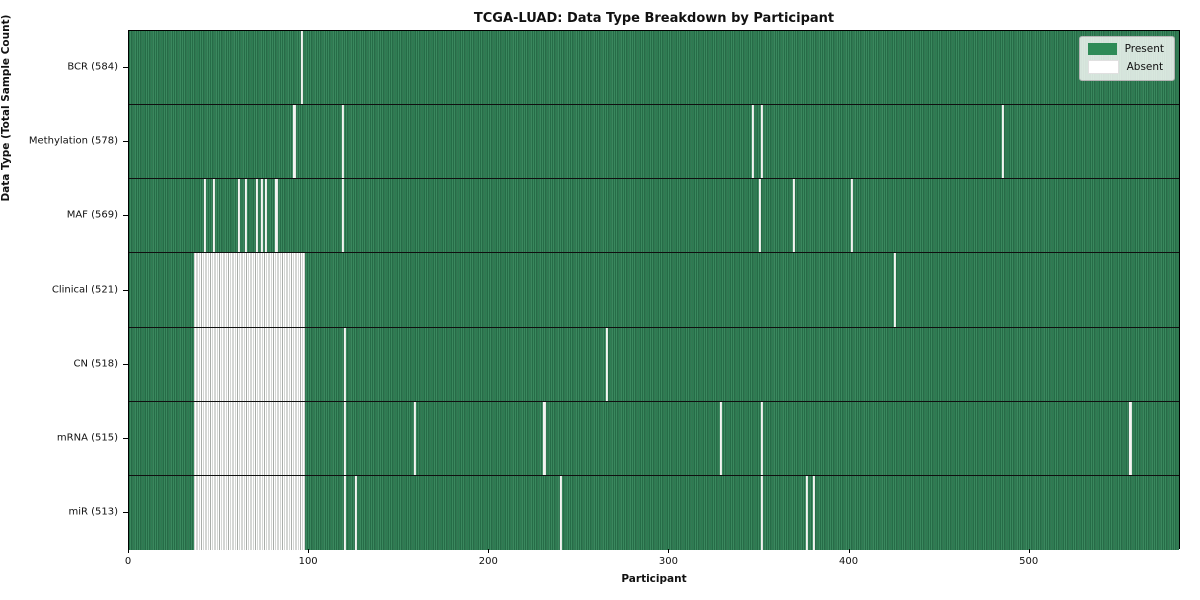  Describe the element at coordinates (92, 67) in the screenshot. I see `y-tick-label: BCR (584)` at that location.